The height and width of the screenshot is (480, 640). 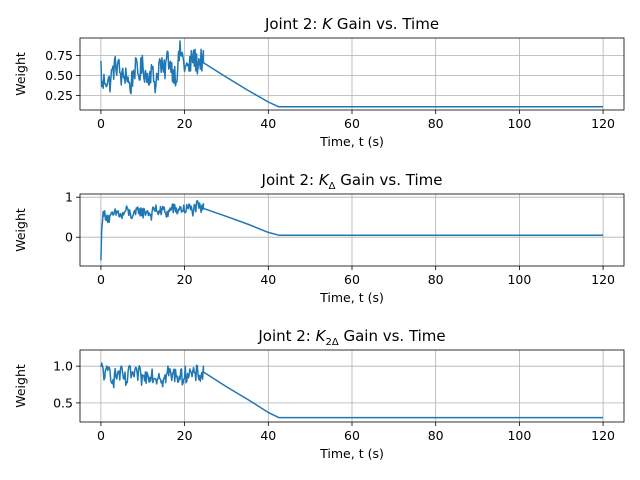 What do you see at coordinates (63, 366) in the screenshot?
I see `y-tick-label: 1.0` at bounding box center [63, 366].